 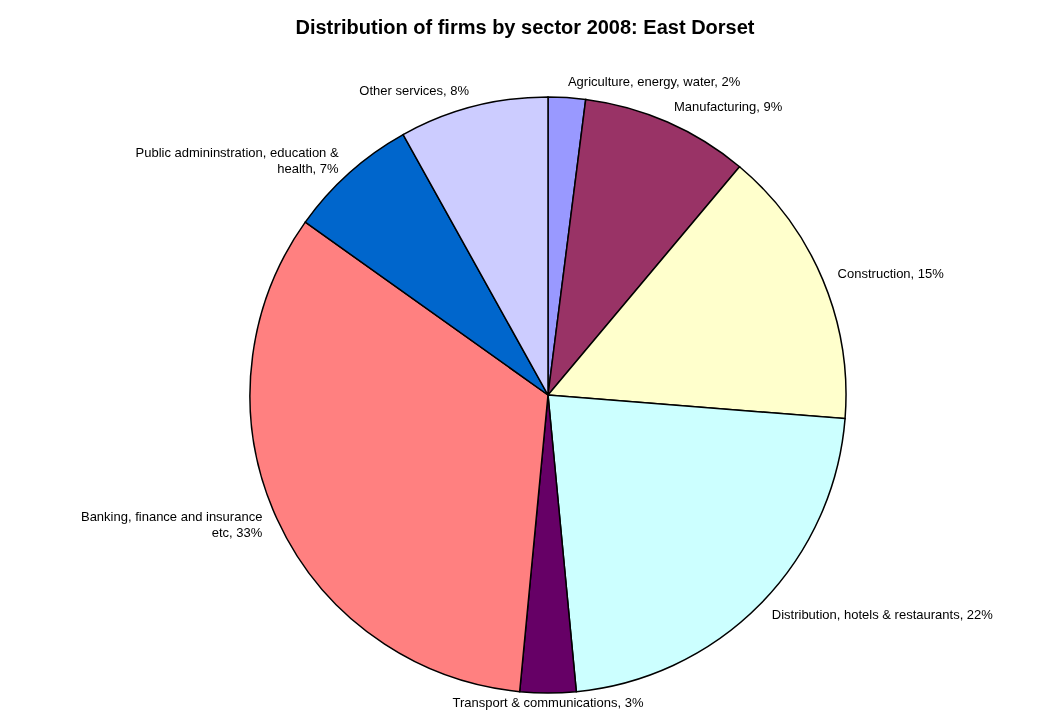 I want to click on slice-label: Banking, finance and insurance etc, 33%, so click(x=171, y=525).